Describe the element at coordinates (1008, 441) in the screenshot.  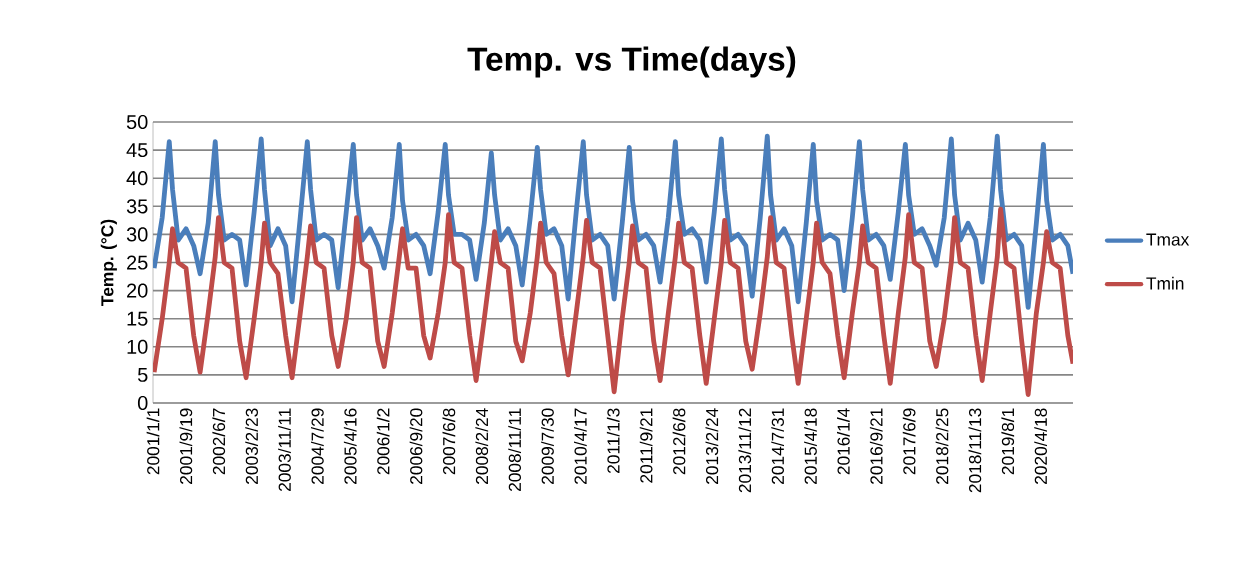
I see `x-tick-label: 2019/8/1` at that location.